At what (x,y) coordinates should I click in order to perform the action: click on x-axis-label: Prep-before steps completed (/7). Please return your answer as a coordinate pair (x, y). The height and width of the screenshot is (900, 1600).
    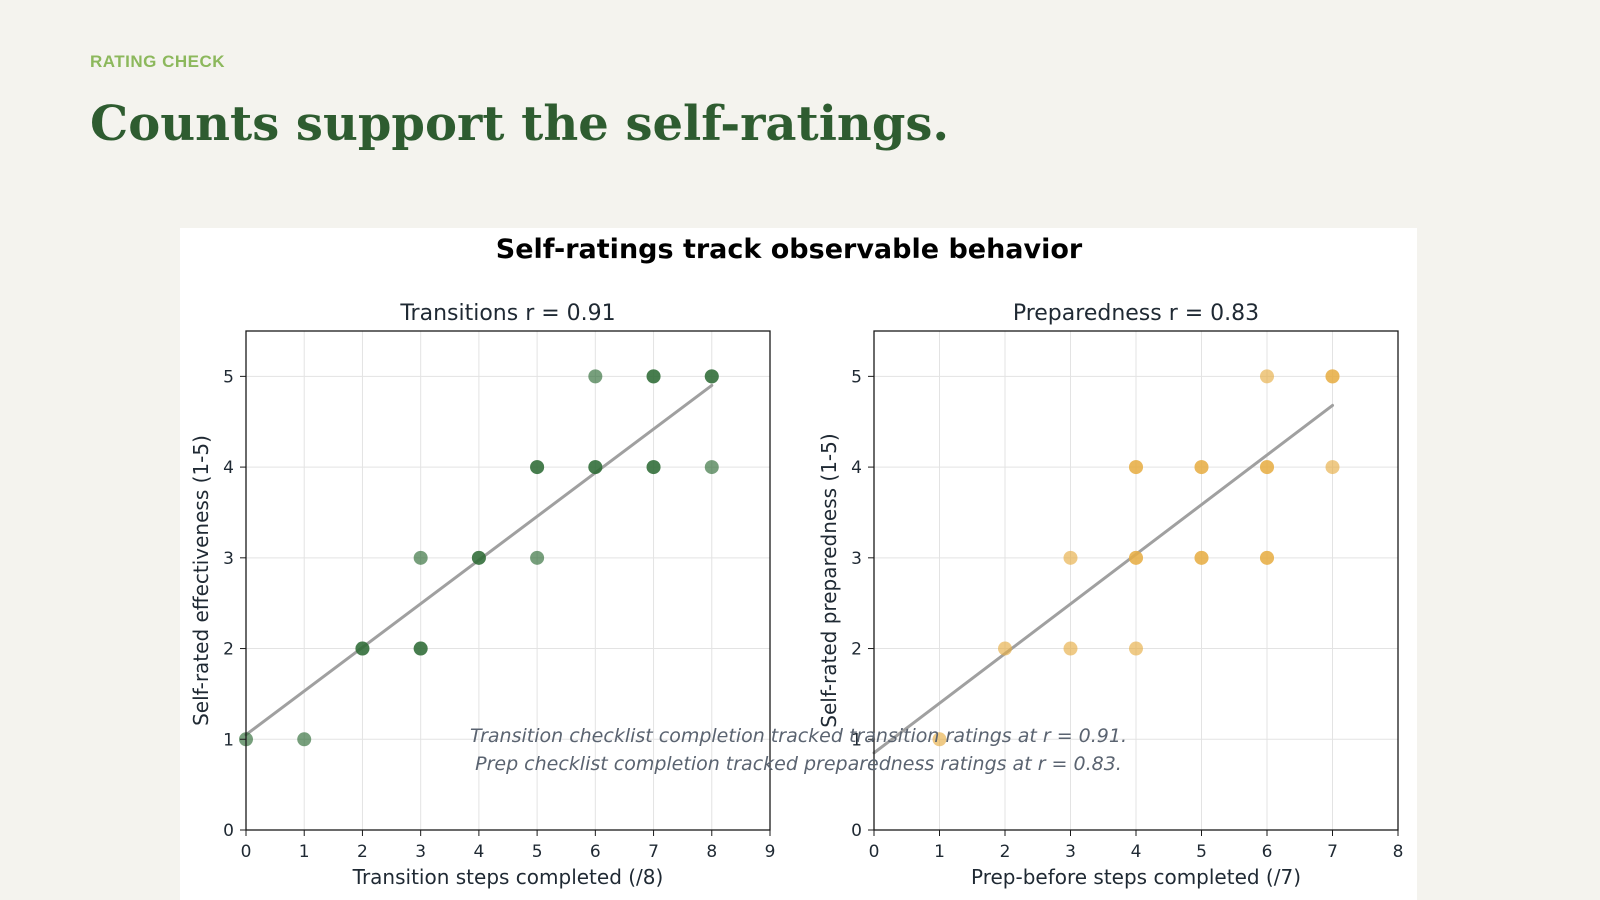
    Looking at the image, I should click on (1136, 877).